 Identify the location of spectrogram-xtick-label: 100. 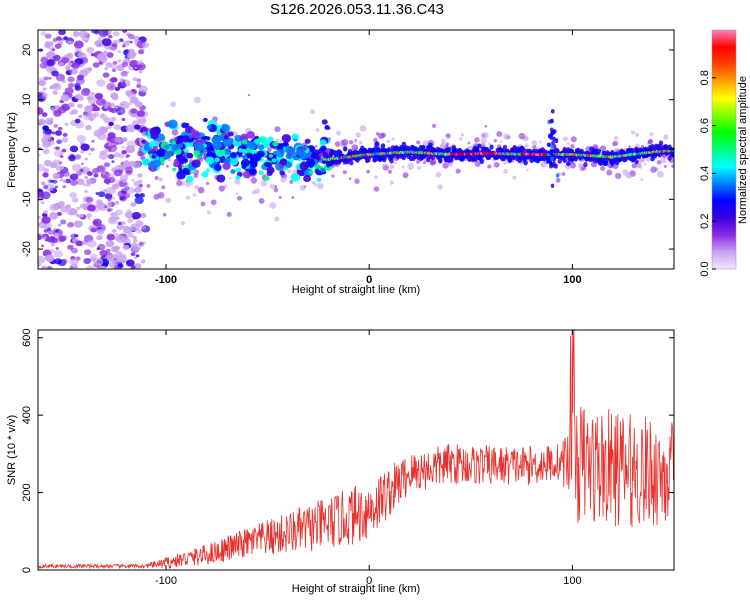
(572, 280).